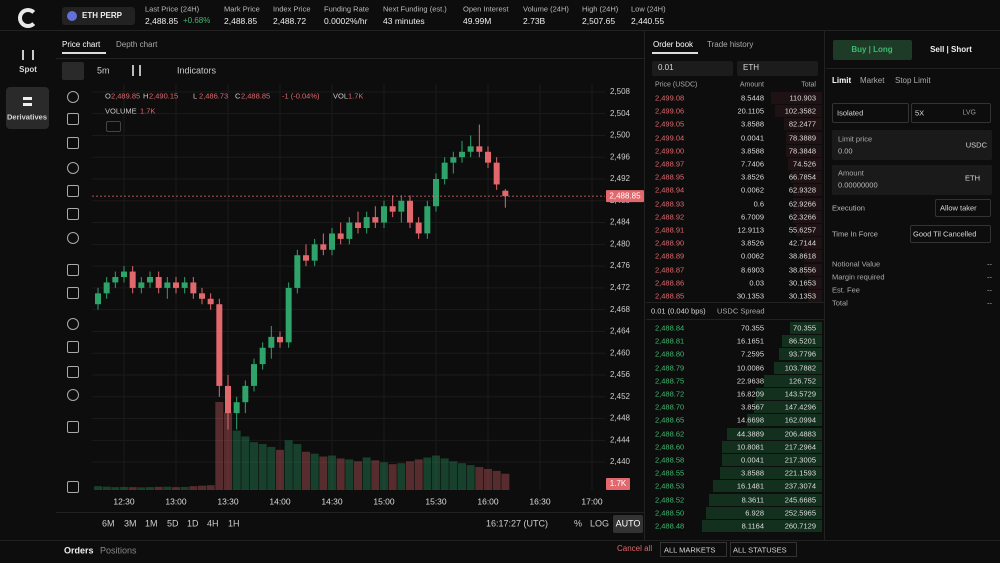  What do you see at coordinates (151, 523) in the screenshot?
I see `range-button: 1M` at bounding box center [151, 523].